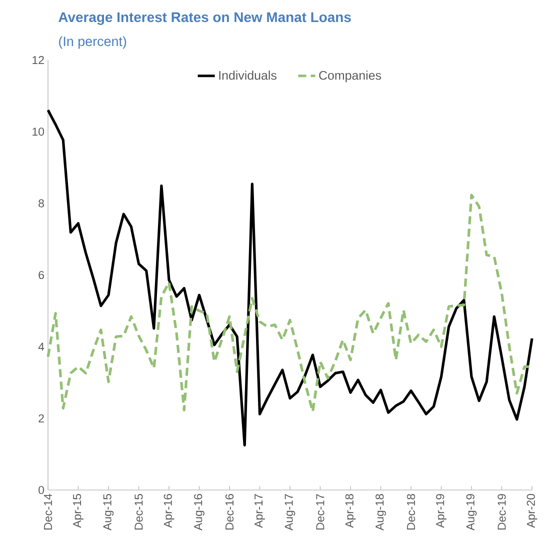  I want to click on y-tick-label: 0, so click(41, 490).